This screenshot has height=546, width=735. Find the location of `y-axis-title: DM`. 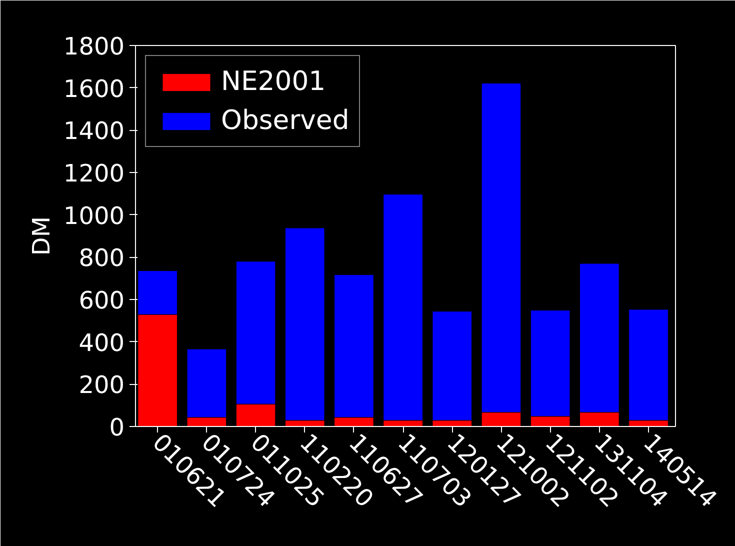

y-axis-title: DM is located at coordinates (41, 236).